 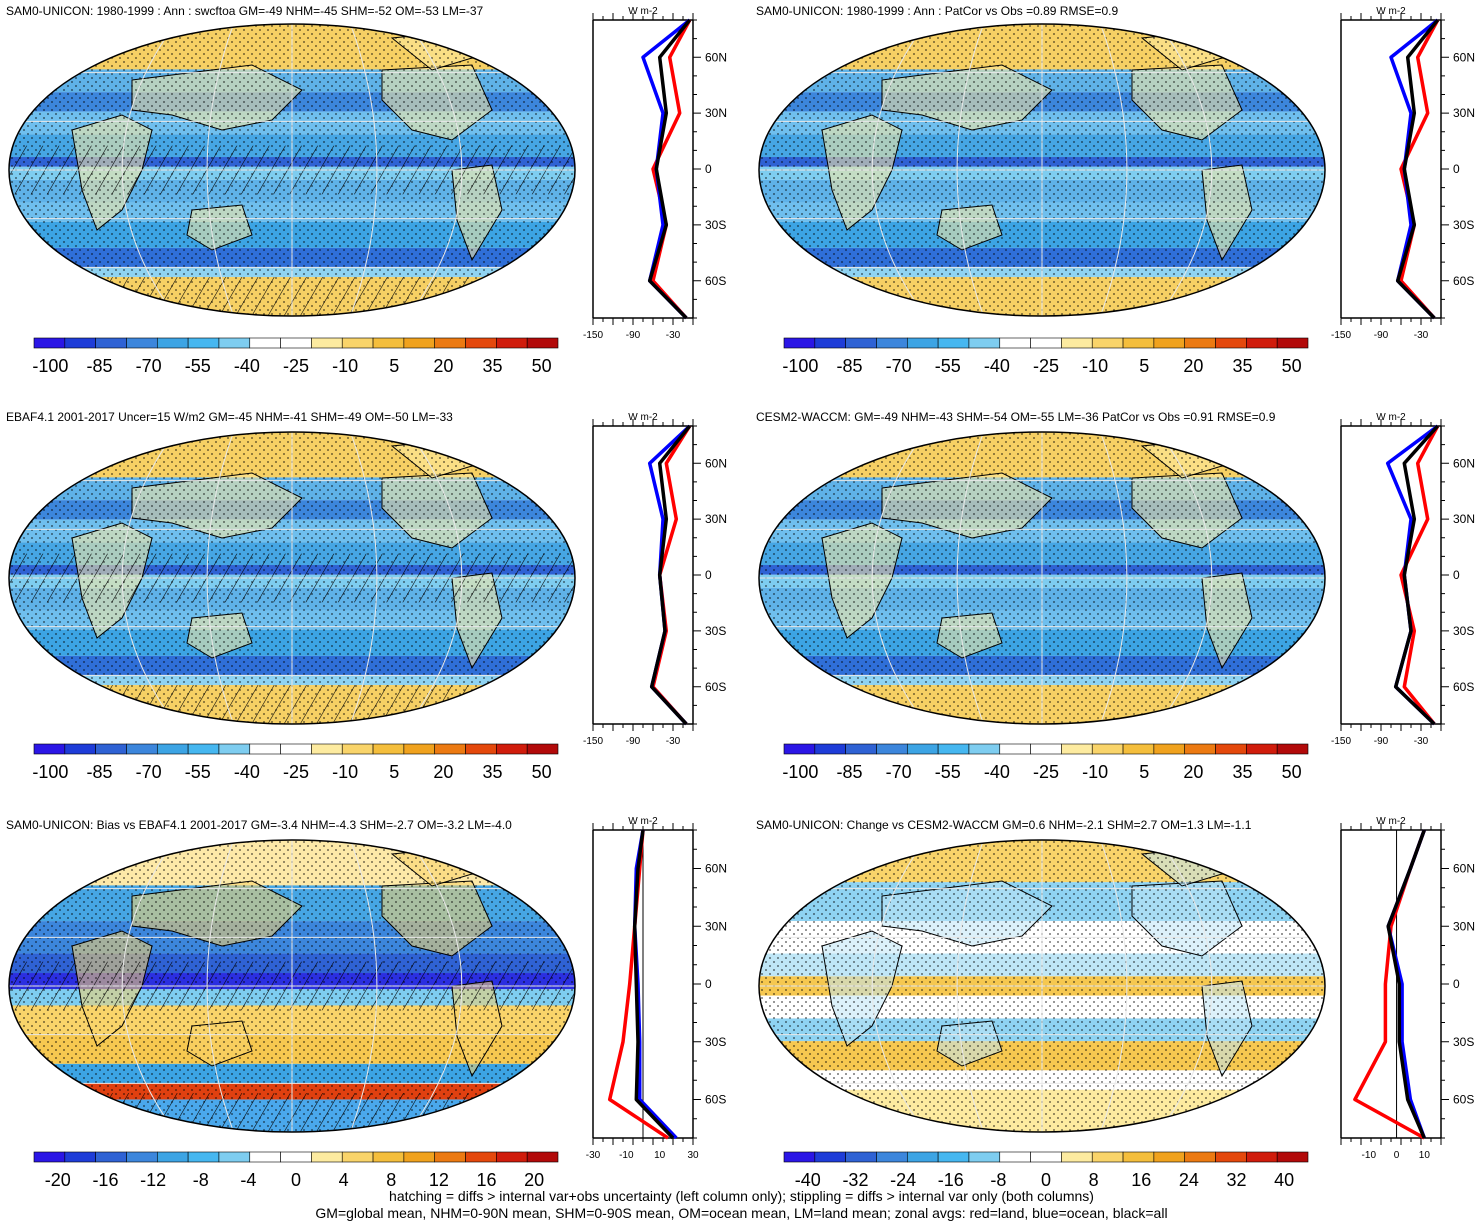 What do you see at coordinates (50, 772) in the screenshot?
I see `colorbar-tick-label: -100` at bounding box center [50, 772].